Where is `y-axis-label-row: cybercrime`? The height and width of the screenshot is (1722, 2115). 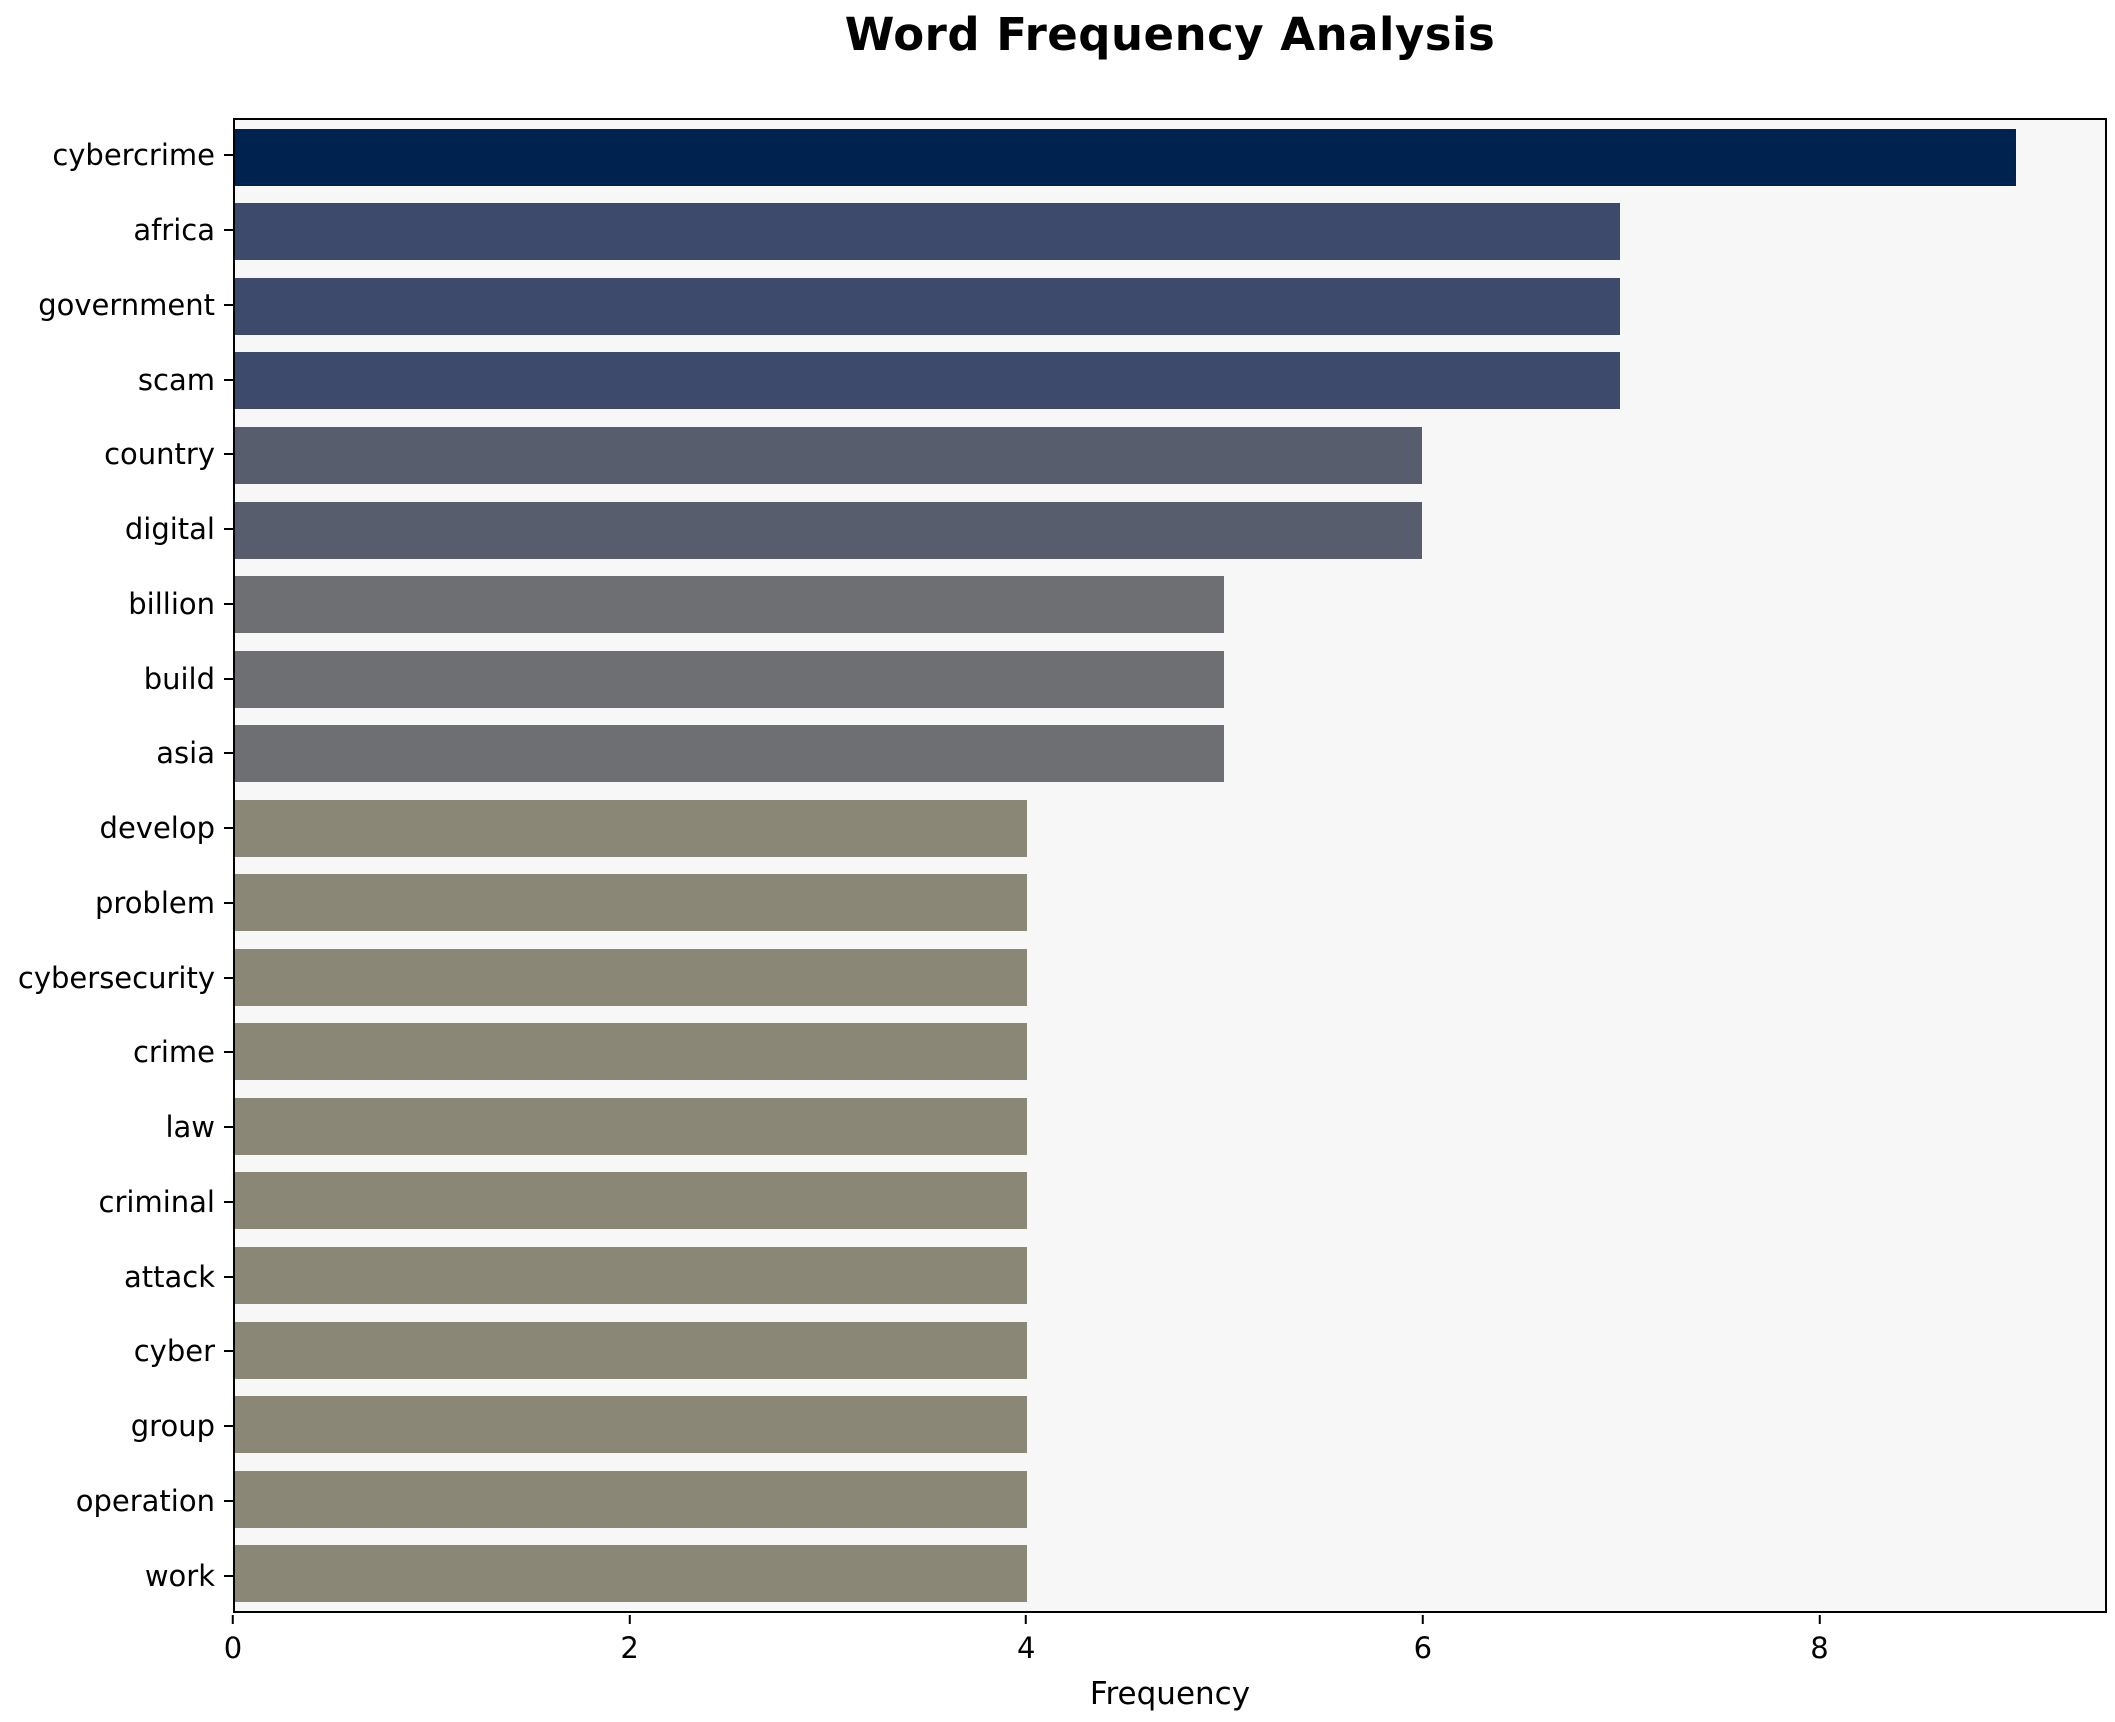 y-axis-label-row: cybercrime is located at coordinates (116, 155).